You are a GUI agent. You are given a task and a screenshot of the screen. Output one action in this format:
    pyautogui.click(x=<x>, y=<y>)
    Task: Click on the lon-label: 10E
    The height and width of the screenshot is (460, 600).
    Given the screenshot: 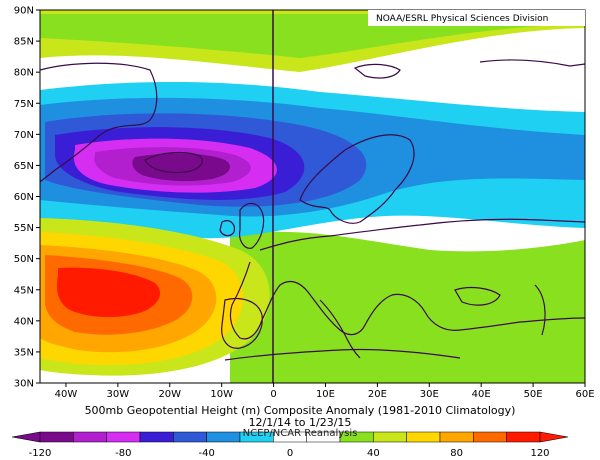 What is the action you would take?
    pyautogui.click(x=325, y=394)
    